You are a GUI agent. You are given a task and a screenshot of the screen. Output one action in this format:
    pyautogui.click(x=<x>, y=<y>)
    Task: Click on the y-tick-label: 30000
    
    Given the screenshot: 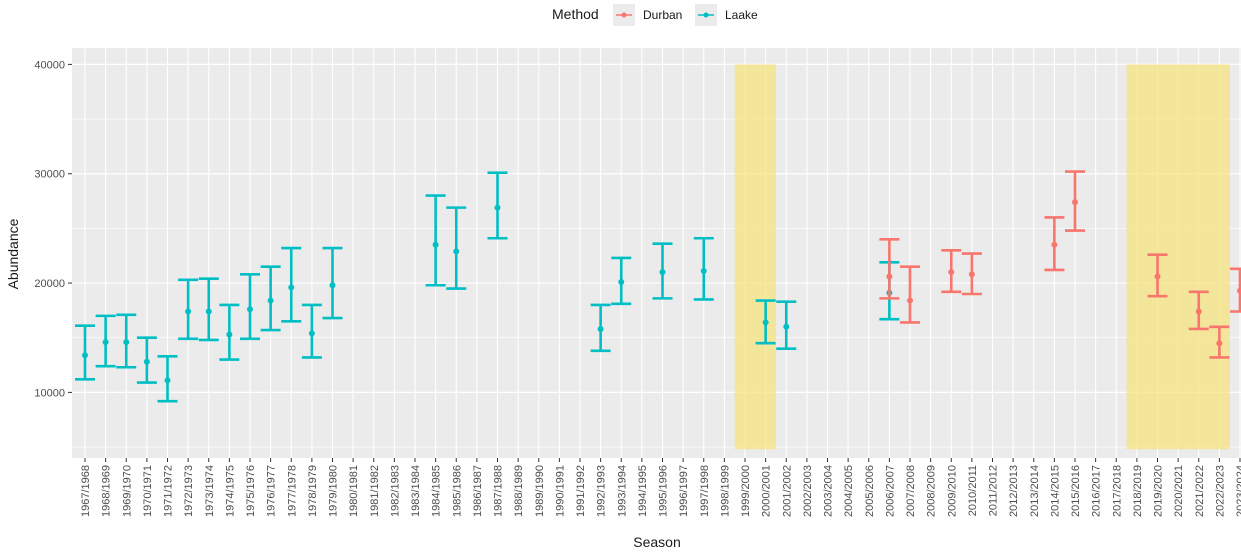 What is the action you would take?
    pyautogui.click(x=49, y=175)
    